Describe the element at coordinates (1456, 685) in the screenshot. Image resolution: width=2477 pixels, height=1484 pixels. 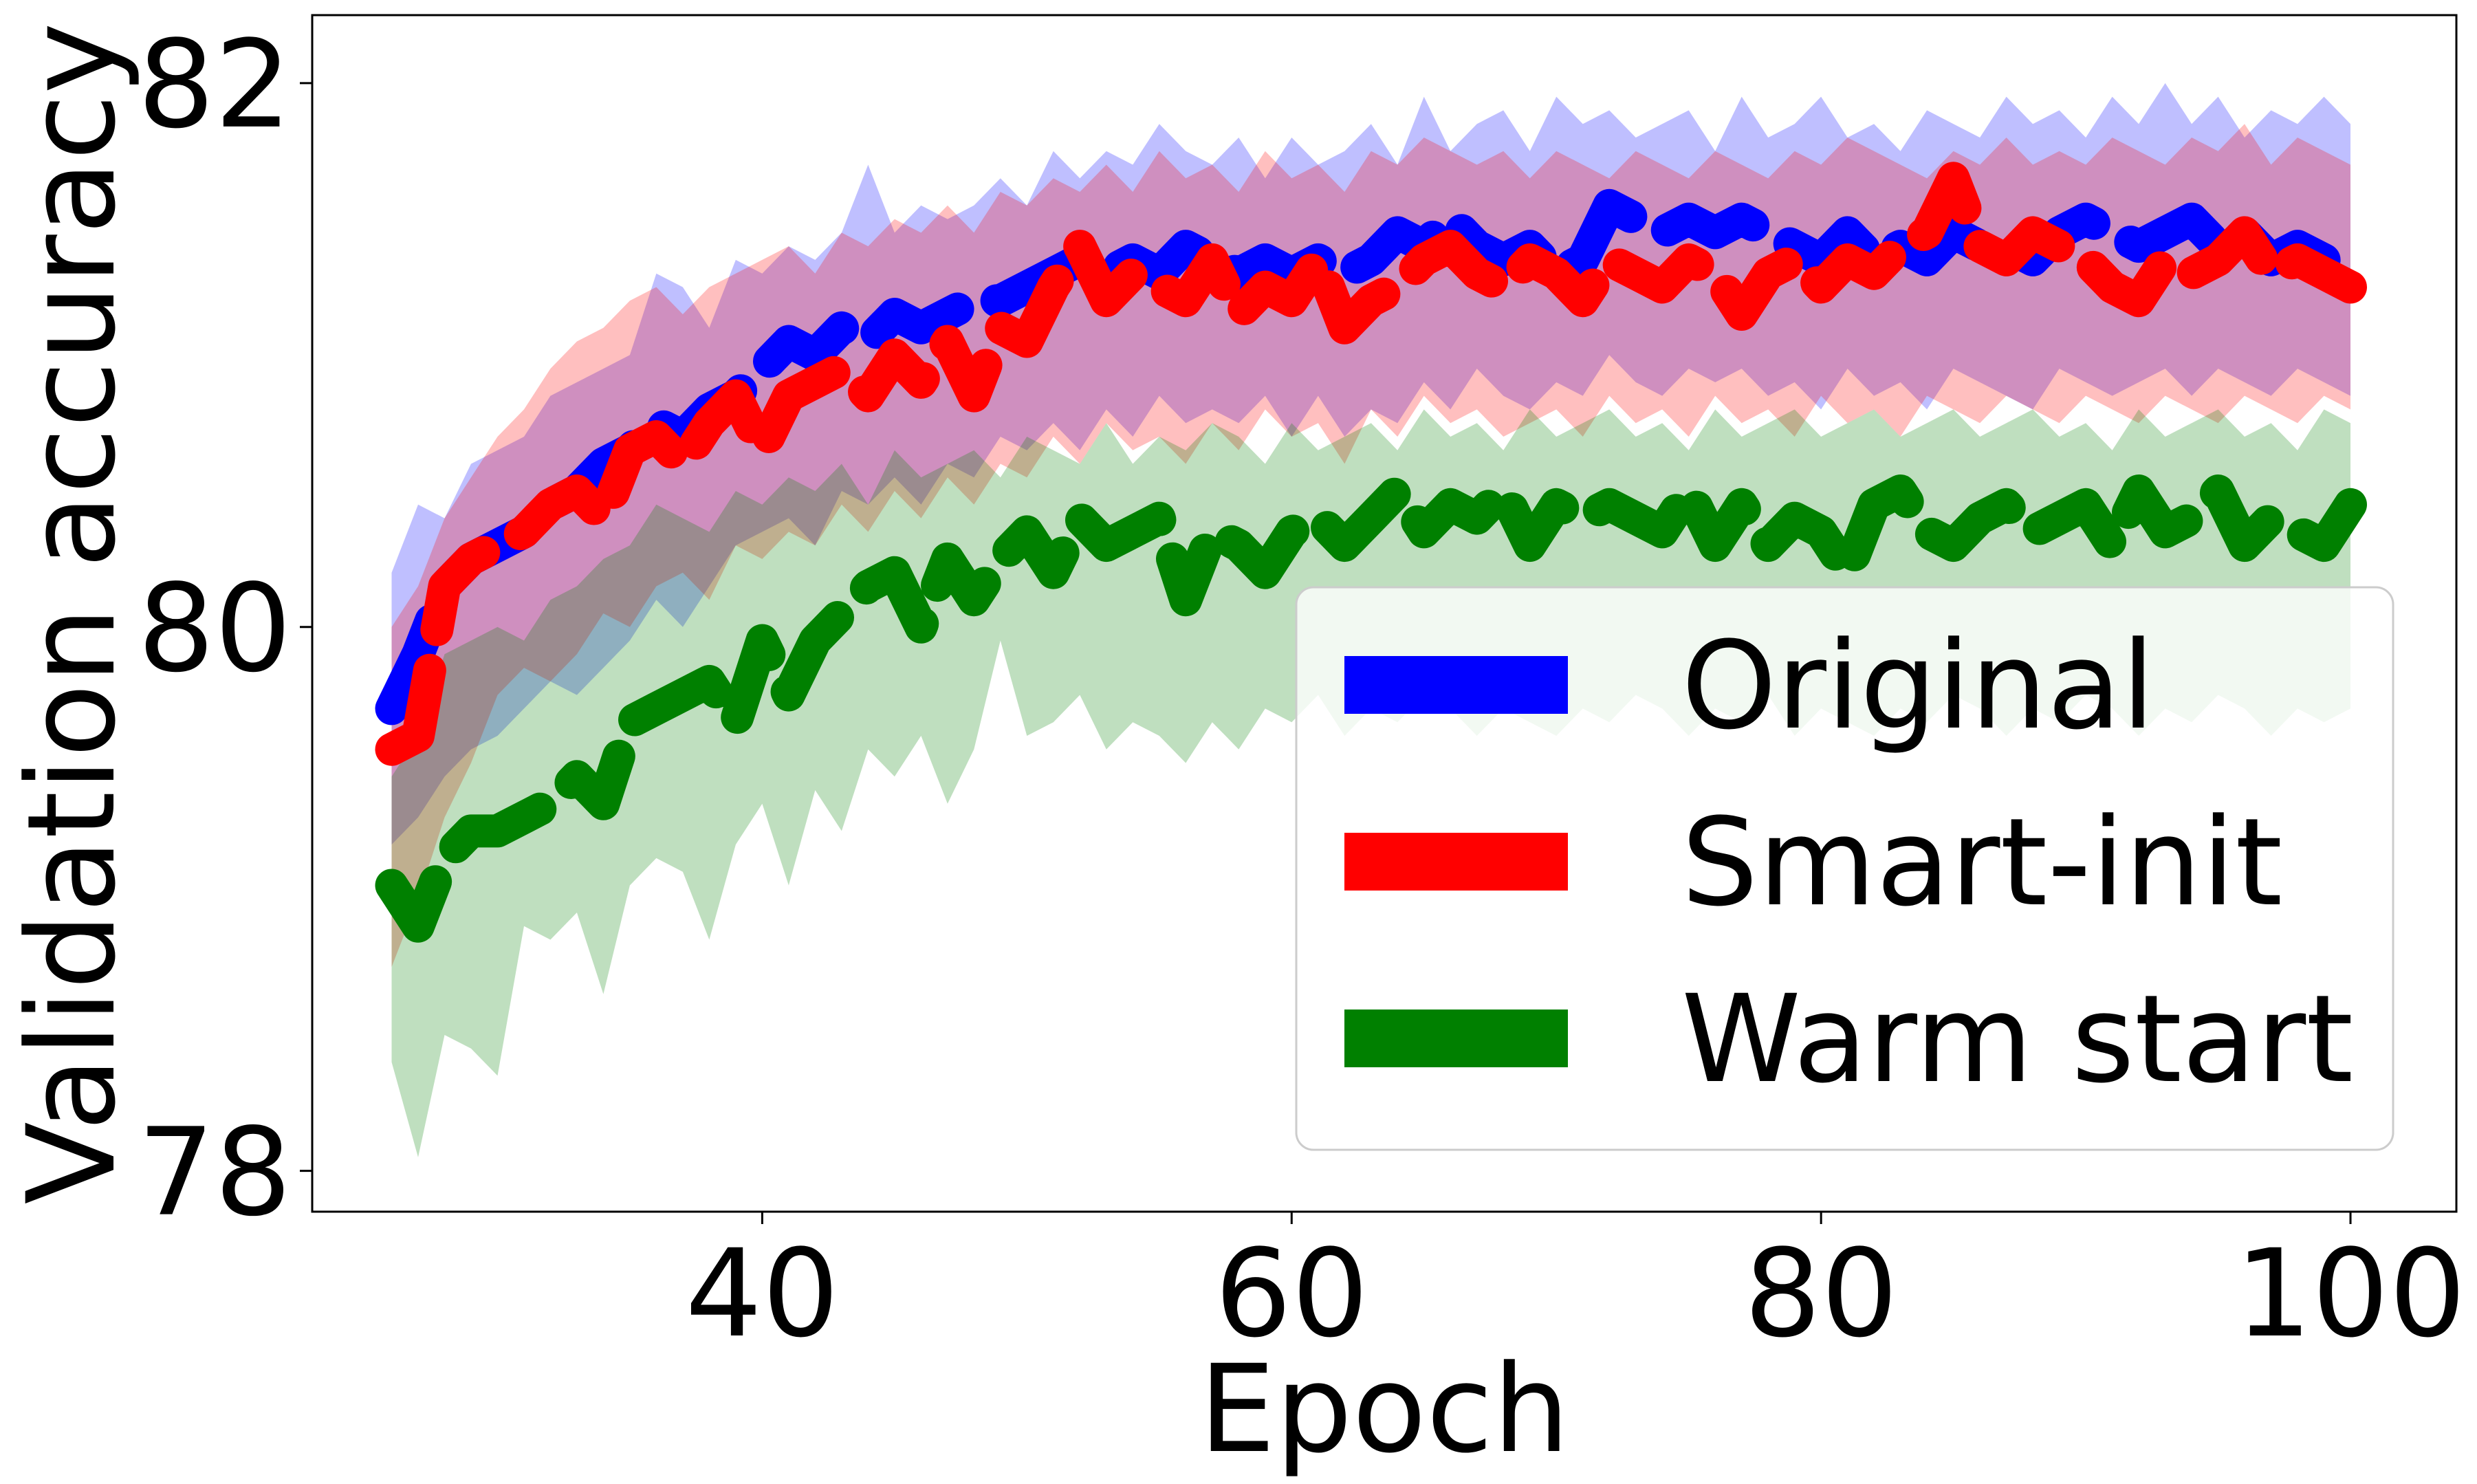
I see `original-legend-swatch` at that location.